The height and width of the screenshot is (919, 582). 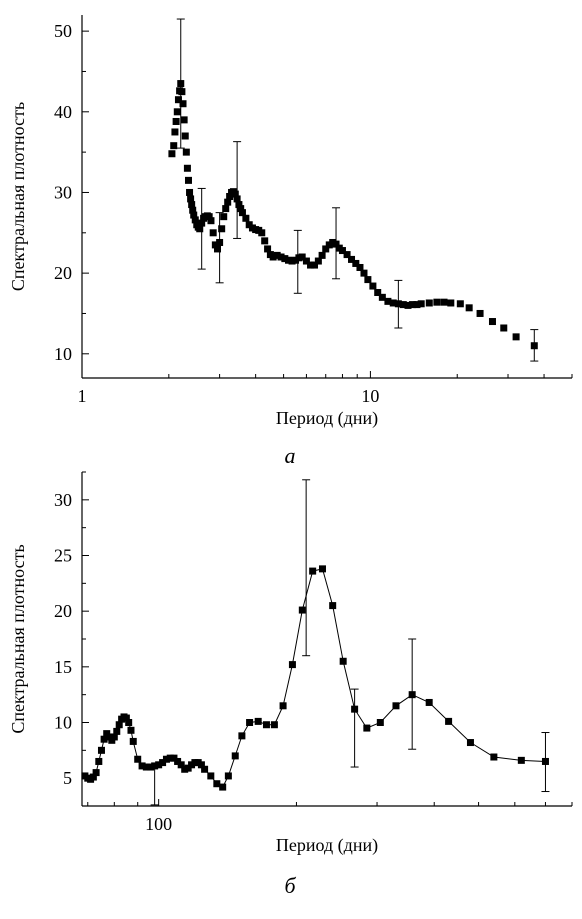 I want to click on y-tick-label: 15, so click(x=63, y=667).